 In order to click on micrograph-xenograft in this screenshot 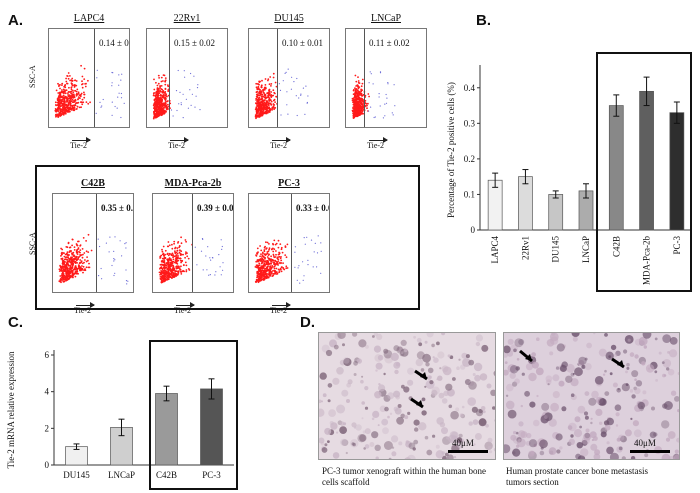, I will do `click(407, 396)`.